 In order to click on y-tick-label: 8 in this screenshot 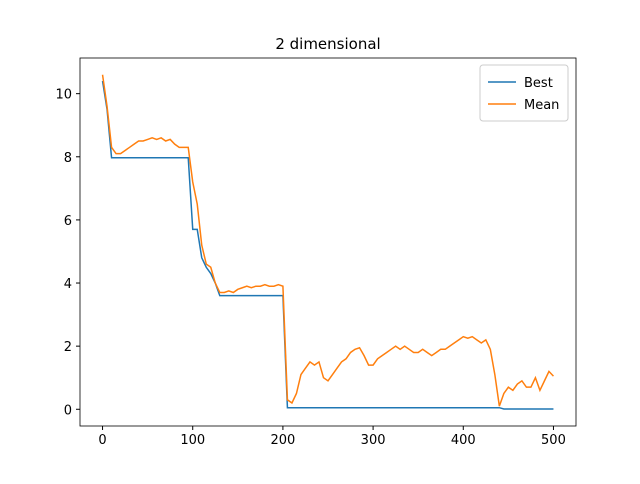, I will do `click(68, 158)`.